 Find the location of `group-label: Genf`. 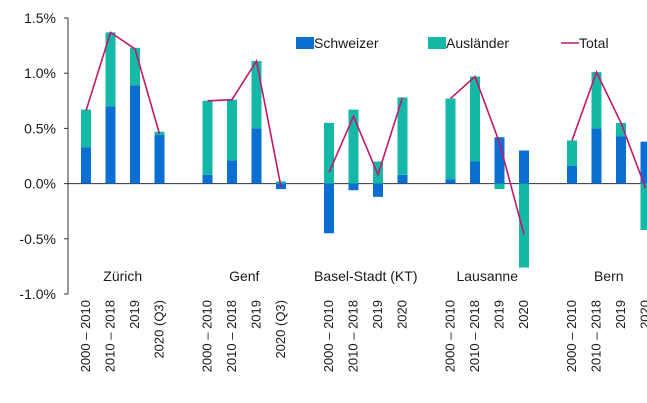

group-label: Genf is located at coordinates (244, 276).